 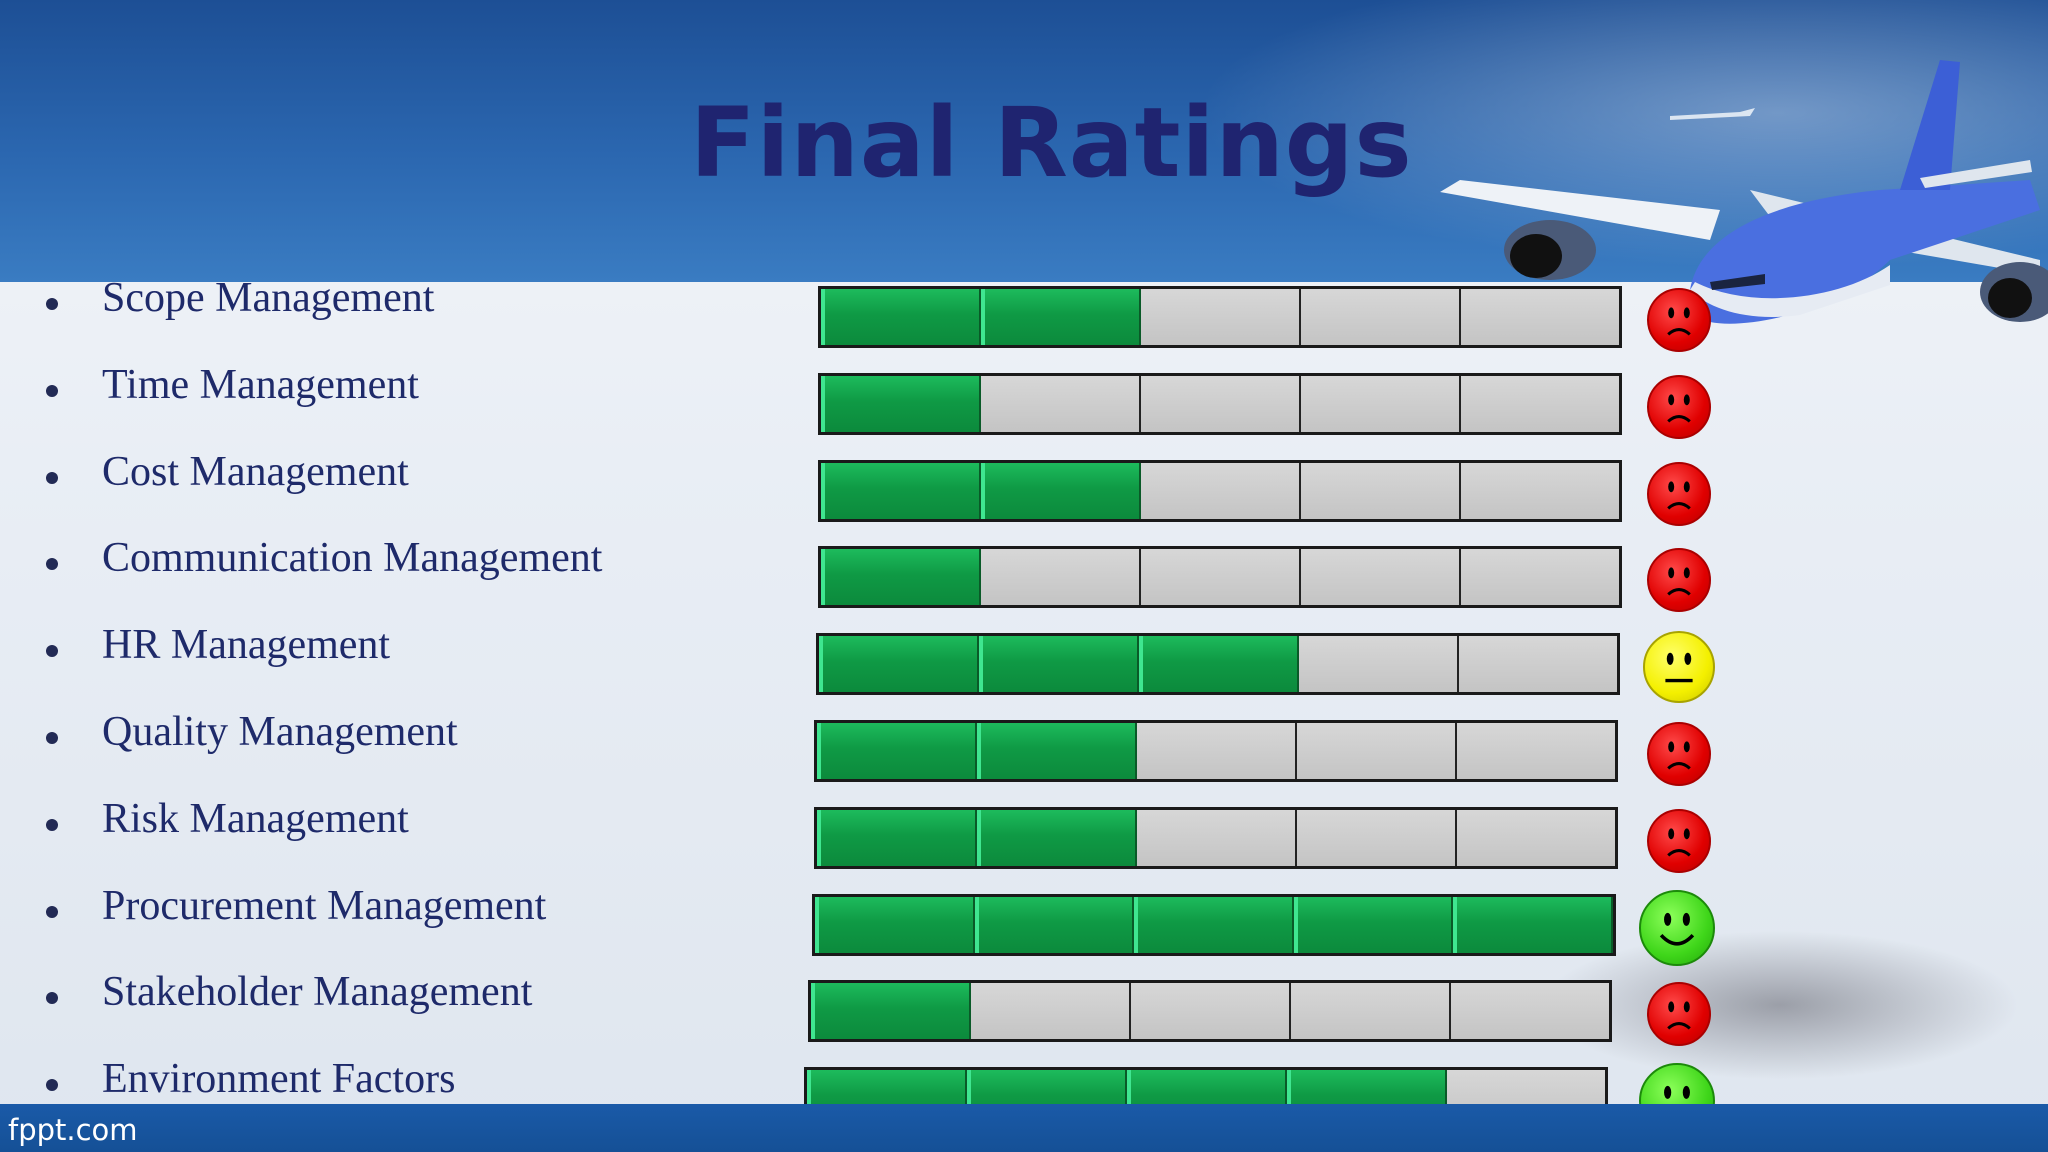 What do you see at coordinates (279, 1079) in the screenshot?
I see `rating-label: Environment Factors` at bounding box center [279, 1079].